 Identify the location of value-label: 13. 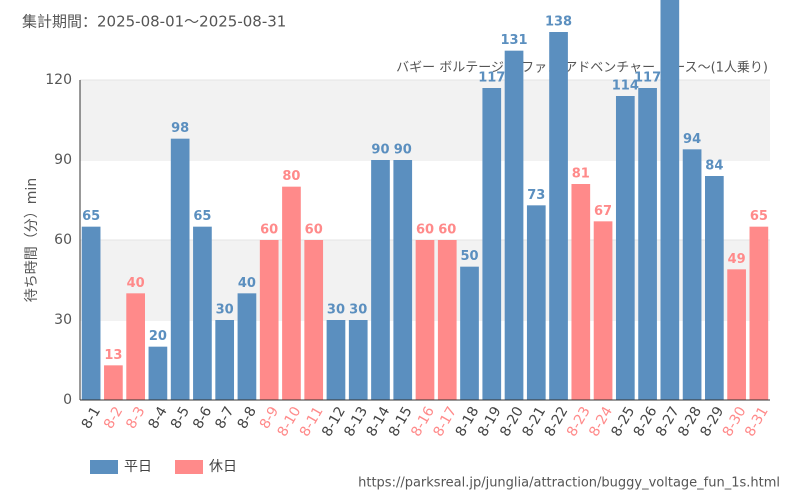
(113, 355).